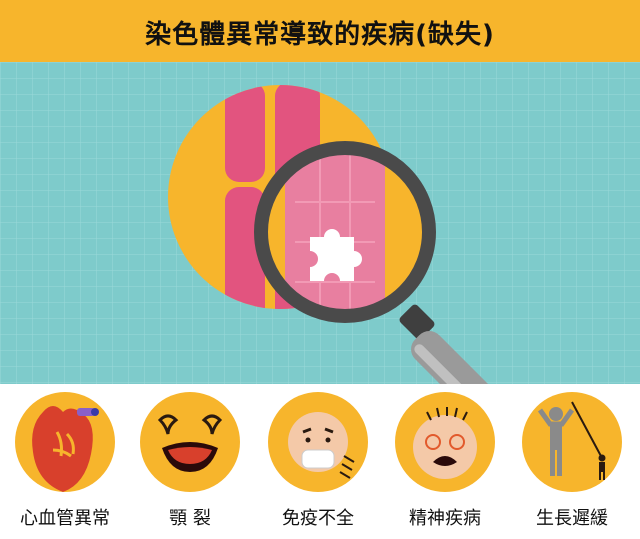 This screenshot has width=640, height=539. What do you see at coordinates (445, 442) in the screenshot?
I see `dizzy-face-icon` at bounding box center [445, 442].